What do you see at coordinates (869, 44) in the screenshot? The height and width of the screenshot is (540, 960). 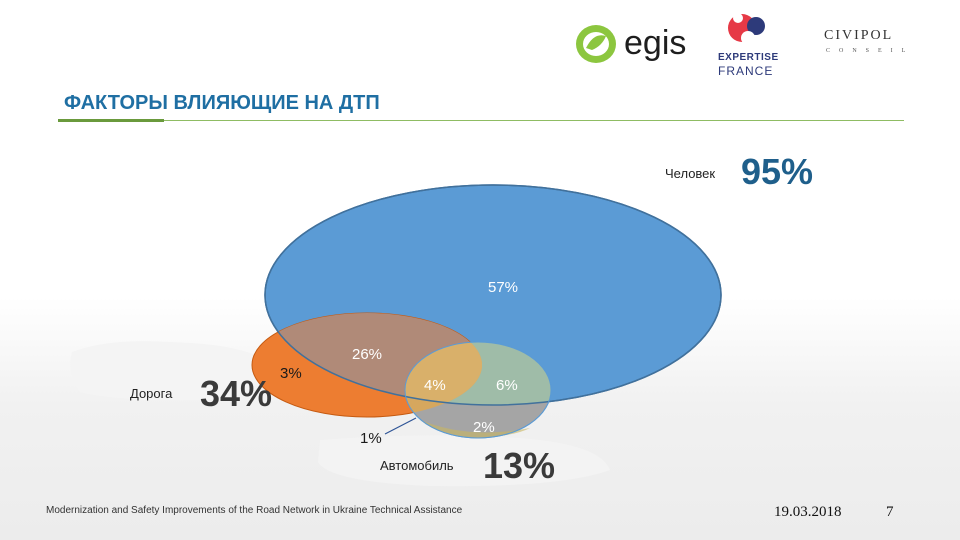 I see `civipol-logo: CIVIPOL CONSEIL` at bounding box center [869, 44].